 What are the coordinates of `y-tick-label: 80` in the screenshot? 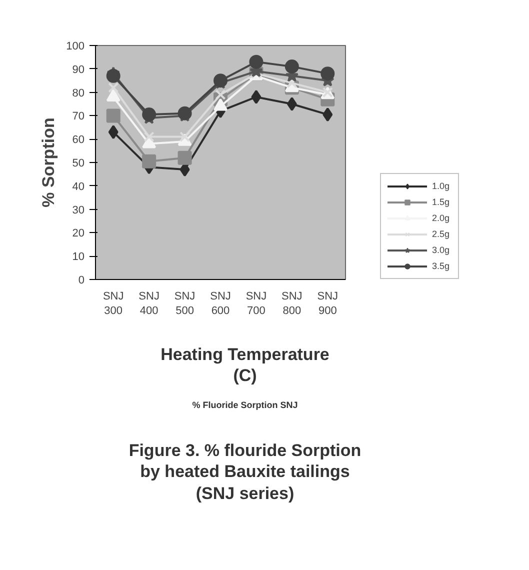 It's located at (78, 93).